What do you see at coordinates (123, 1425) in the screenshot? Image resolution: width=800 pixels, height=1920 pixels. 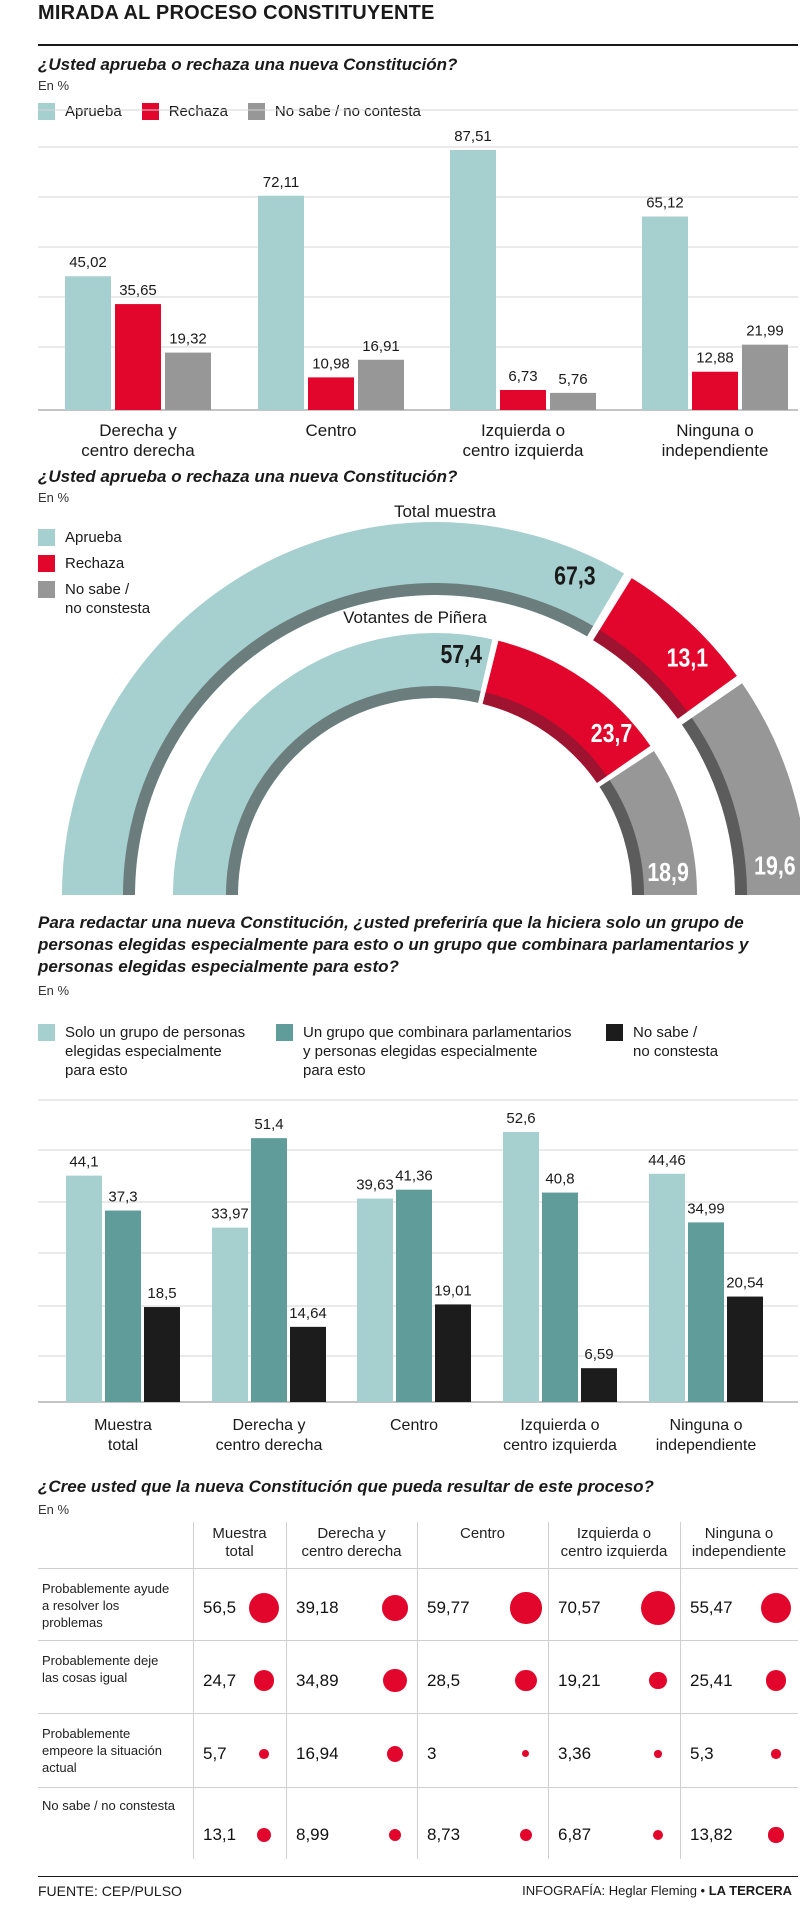 I see `group-label-0-0: Muestra` at bounding box center [123, 1425].